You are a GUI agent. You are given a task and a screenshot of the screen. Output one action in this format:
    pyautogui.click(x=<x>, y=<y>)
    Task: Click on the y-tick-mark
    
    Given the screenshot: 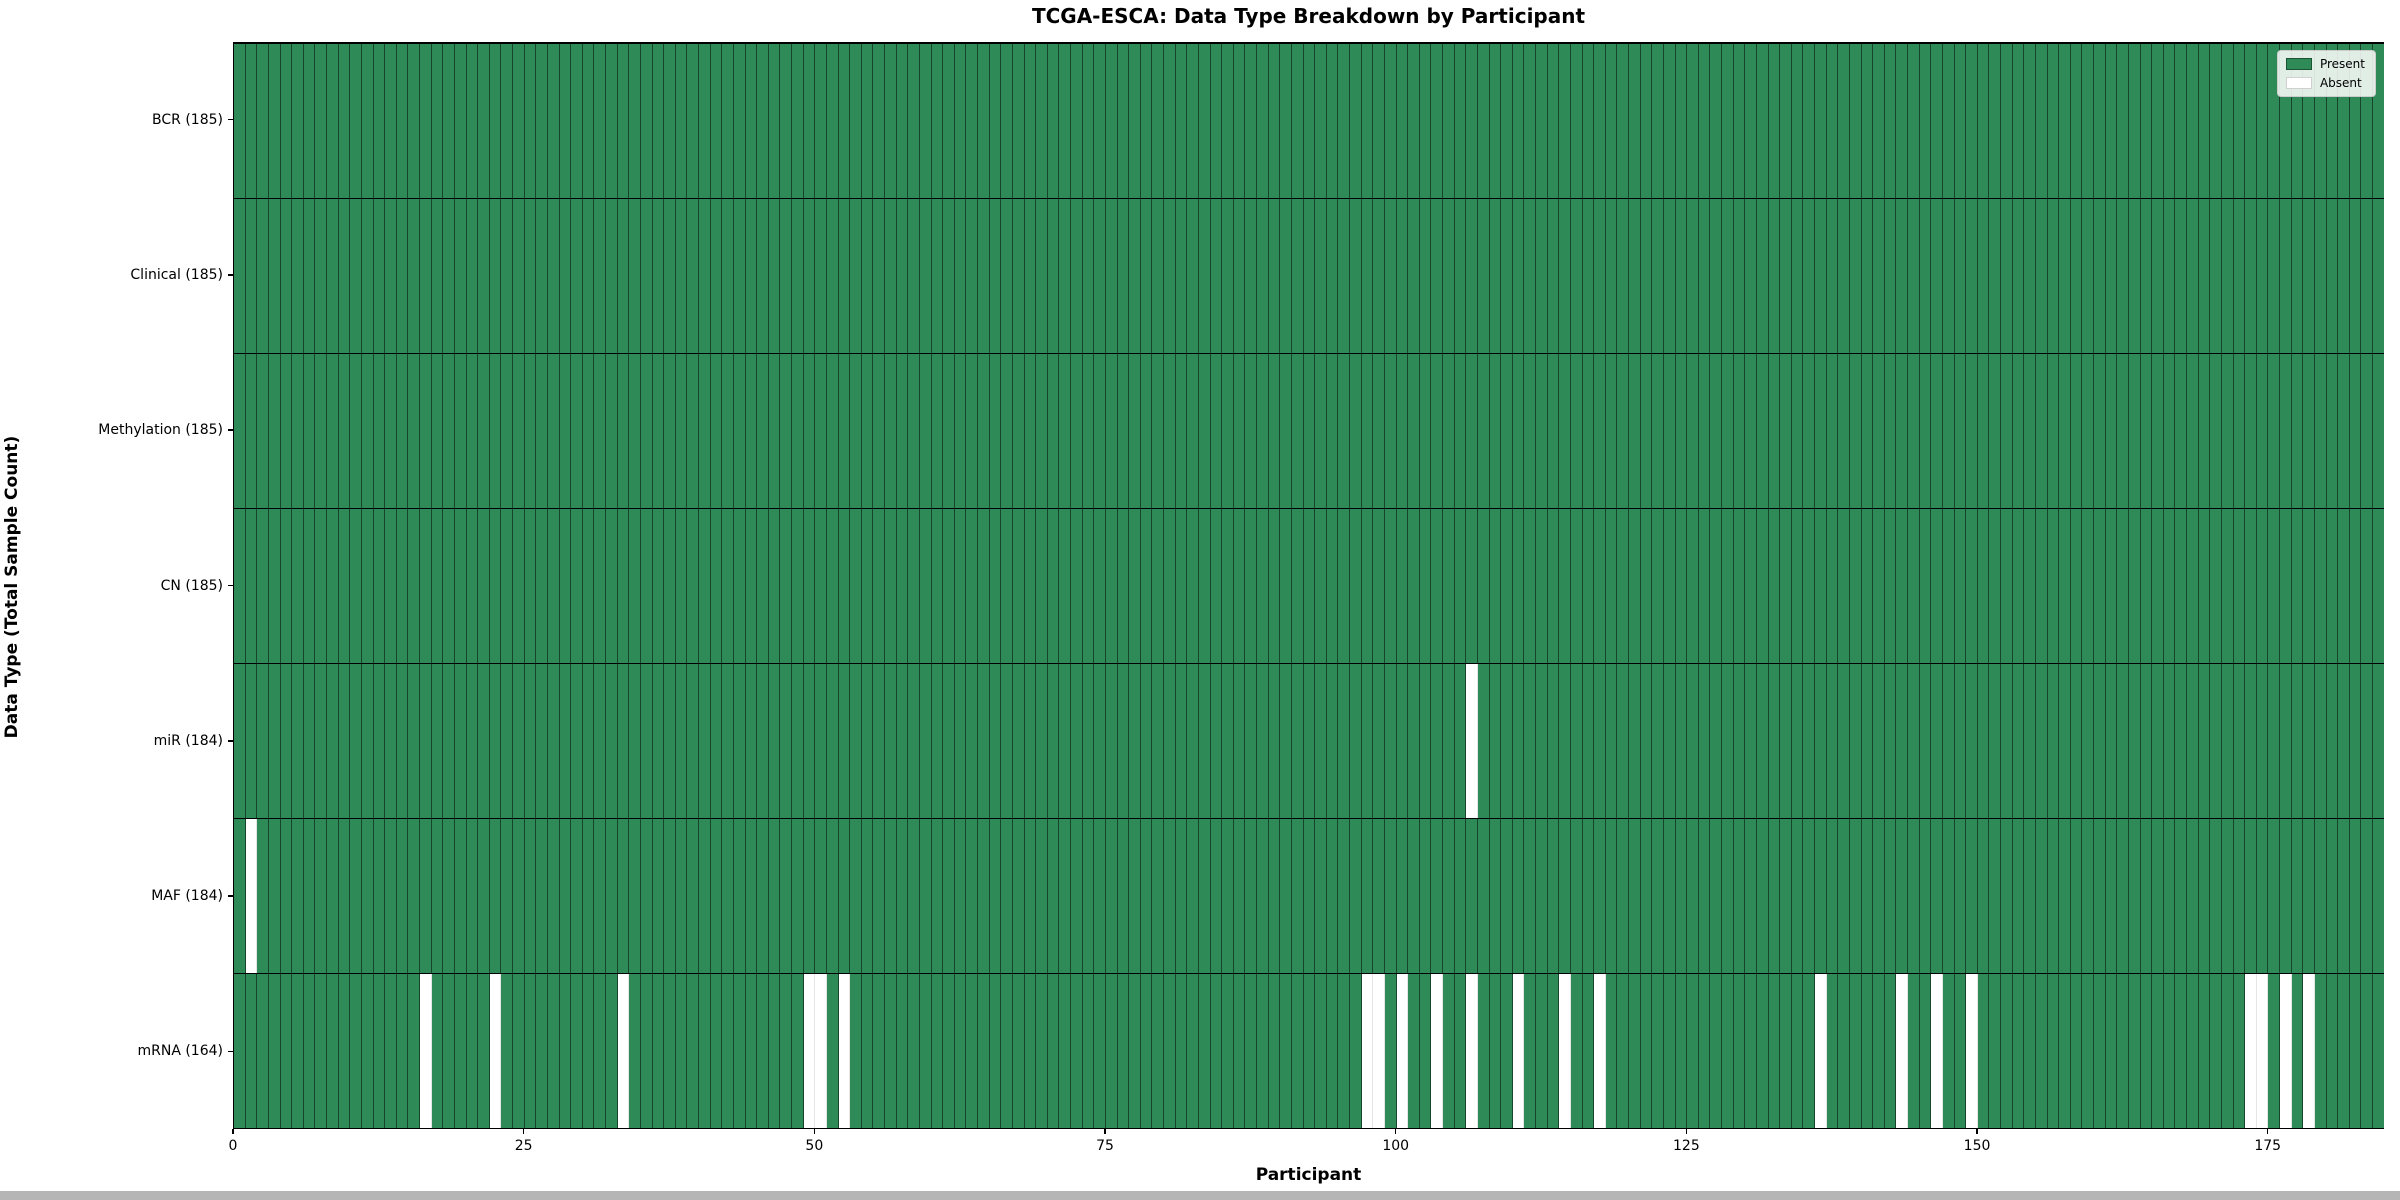 What is the action you would take?
    pyautogui.click(x=230, y=430)
    